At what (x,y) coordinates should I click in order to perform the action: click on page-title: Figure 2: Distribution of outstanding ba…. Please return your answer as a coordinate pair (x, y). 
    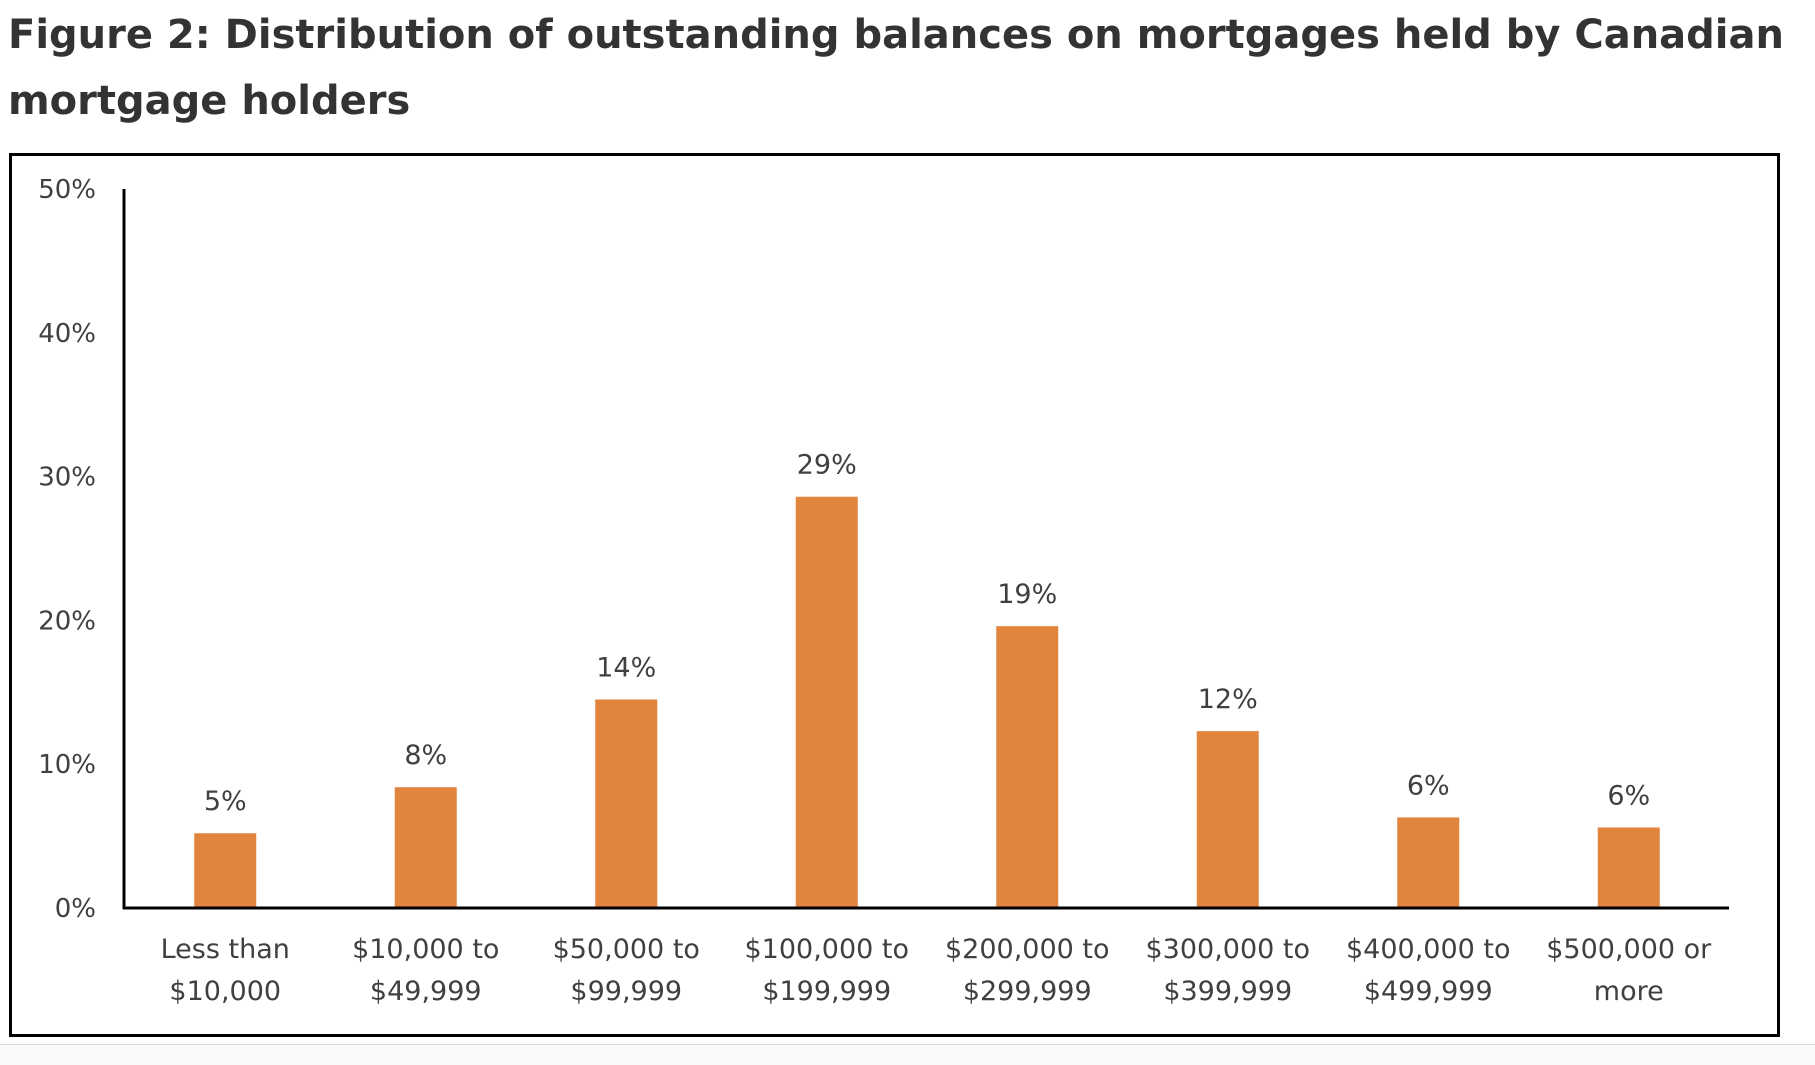
    Looking at the image, I should click on (896, 68).